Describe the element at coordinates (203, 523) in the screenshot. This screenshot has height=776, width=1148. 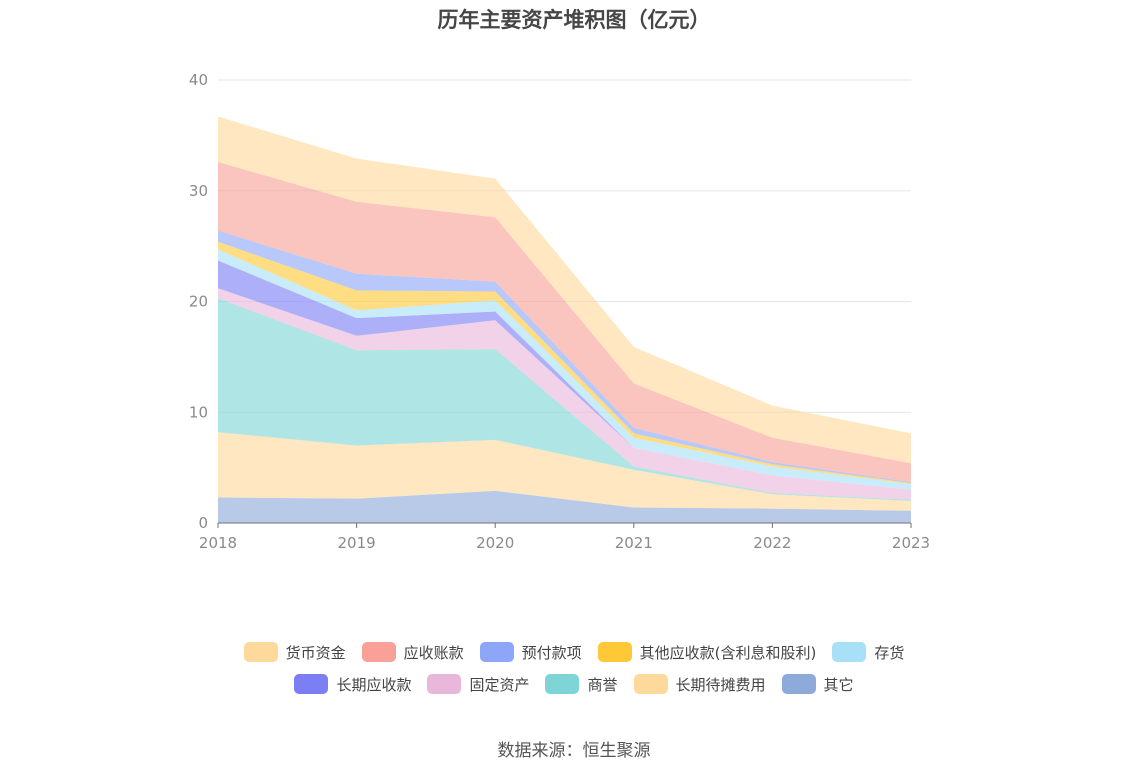
I see `y-tick-label: 0` at that location.